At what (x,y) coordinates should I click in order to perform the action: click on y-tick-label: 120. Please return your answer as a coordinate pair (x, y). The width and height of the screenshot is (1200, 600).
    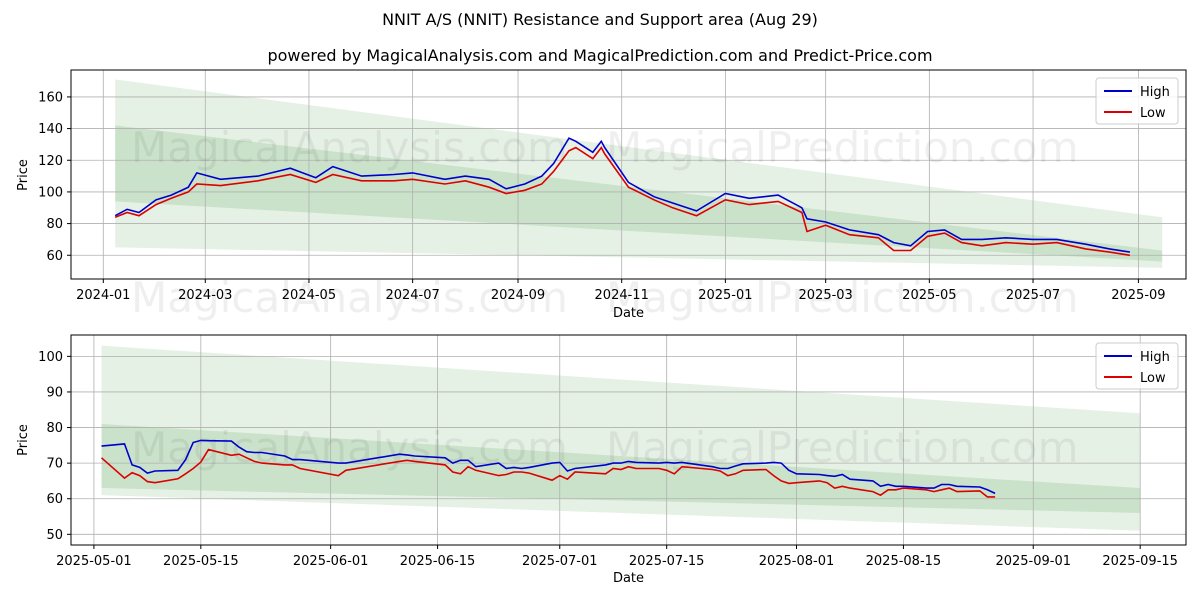
    Looking at the image, I should click on (50, 161).